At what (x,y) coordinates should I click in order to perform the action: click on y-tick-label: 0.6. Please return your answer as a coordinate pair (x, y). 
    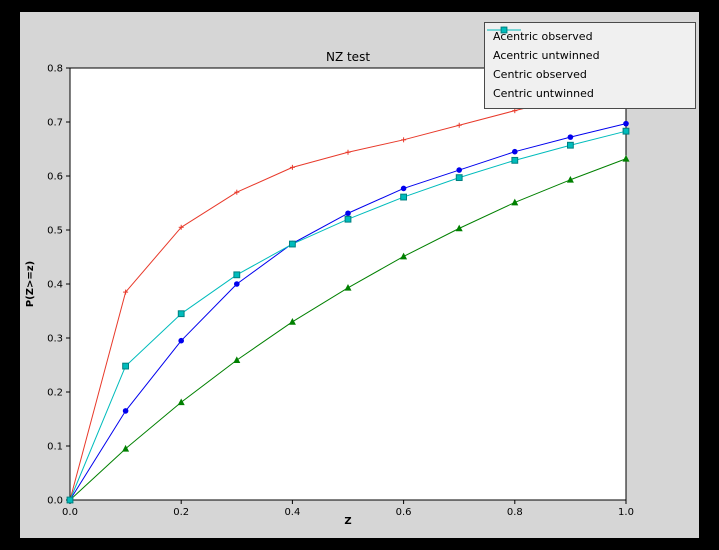
    Looking at the image, I should click on (55, 177).